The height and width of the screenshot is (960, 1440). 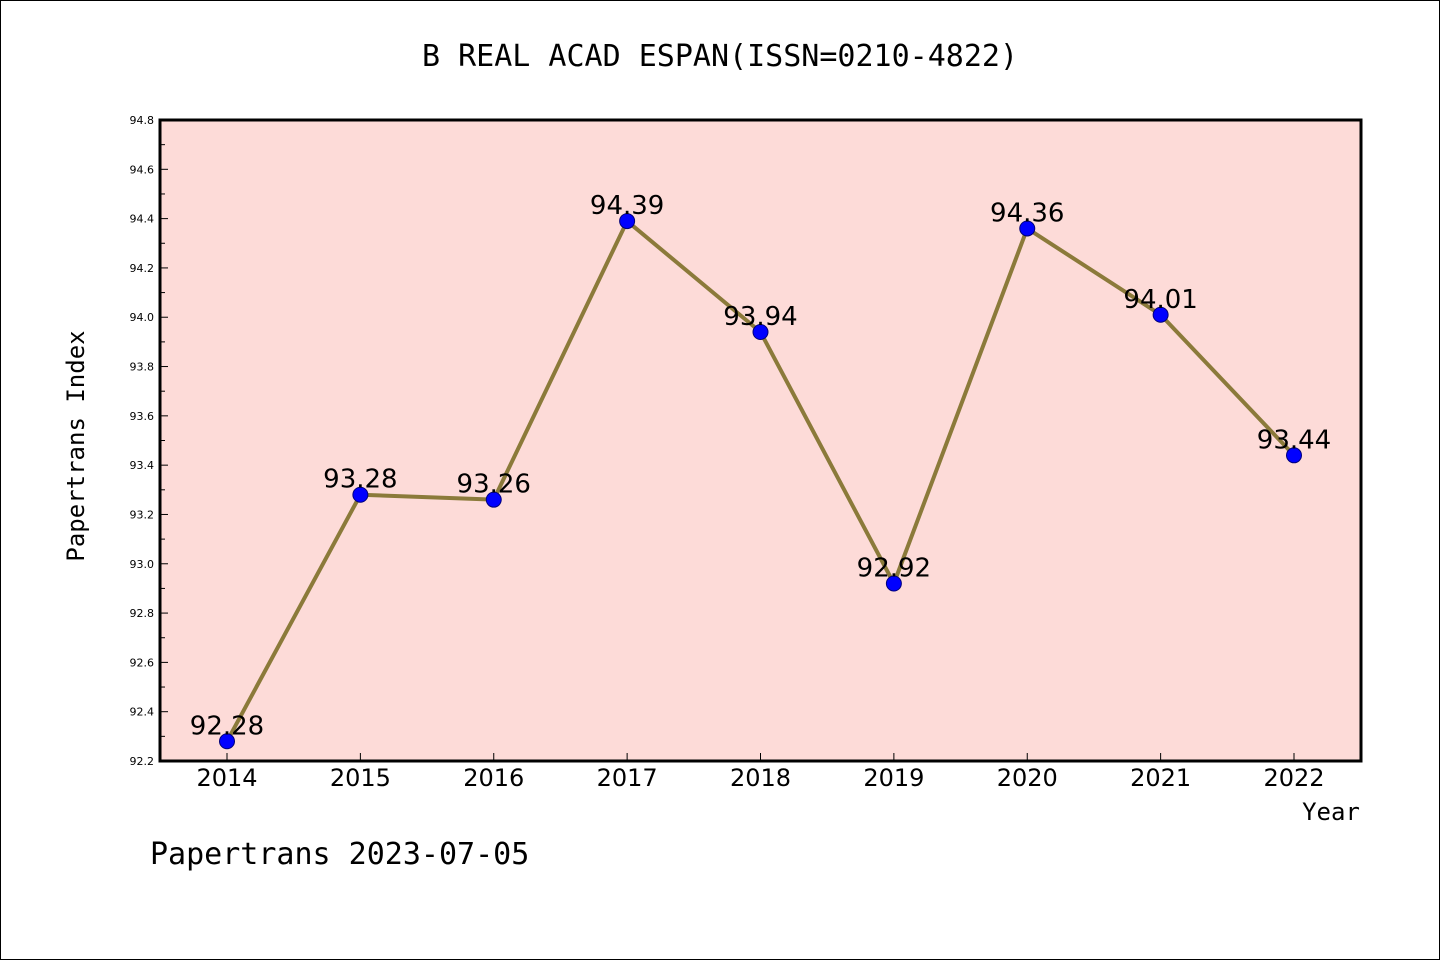 What do you see at coordinates (142, 712) in the screenshot?
I see `y-tick-label: 92.4` at bounding box center [142, 712].